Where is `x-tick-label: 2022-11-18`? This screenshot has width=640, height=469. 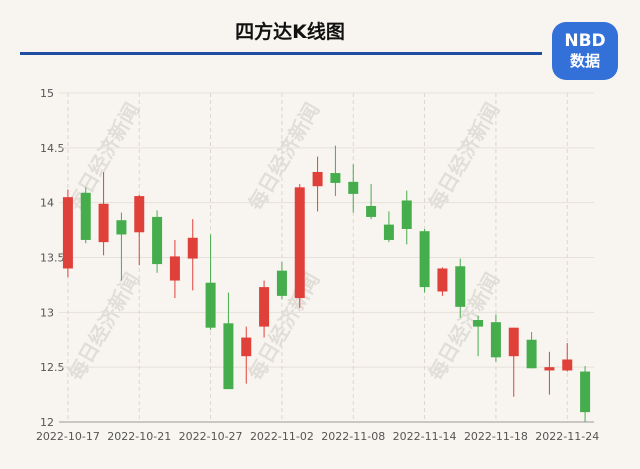
x-tick-label: 2022-11-18 is located at coordinates (496, 436).